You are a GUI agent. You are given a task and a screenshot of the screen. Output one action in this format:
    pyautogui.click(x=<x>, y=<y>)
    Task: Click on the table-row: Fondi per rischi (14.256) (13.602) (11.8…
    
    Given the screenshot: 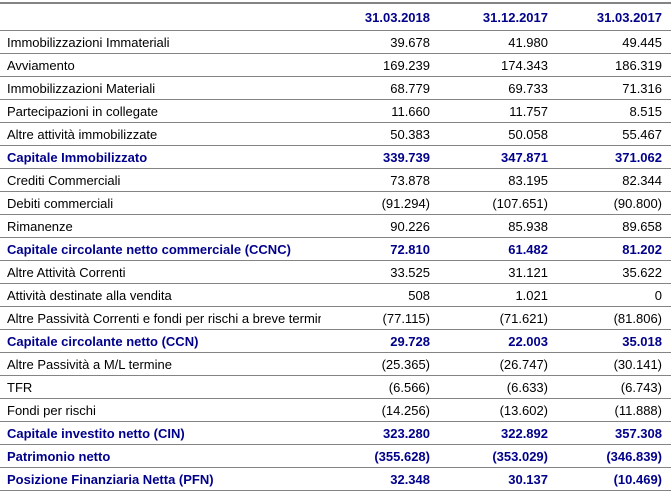 What is the action you would take?
    pyautogui.click(x=335, y=410)
    